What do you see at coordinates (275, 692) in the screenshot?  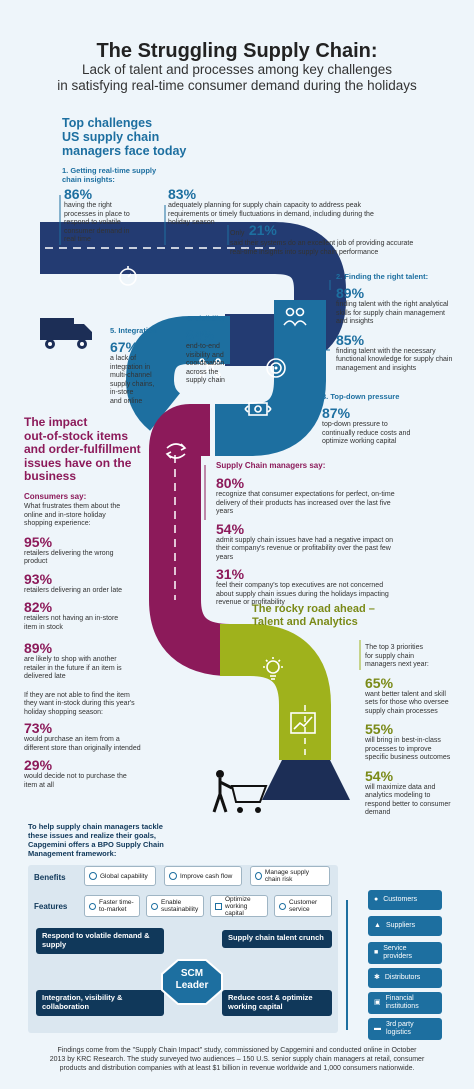 I see `road-segment-olive` at bounding box center [275, 692].